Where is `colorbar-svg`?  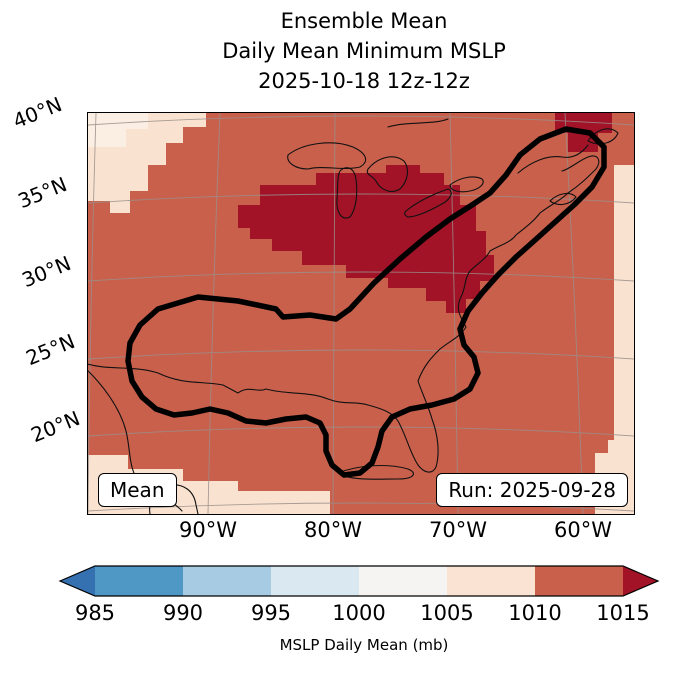 colorbar-svg is located at coordinates (359, 581).